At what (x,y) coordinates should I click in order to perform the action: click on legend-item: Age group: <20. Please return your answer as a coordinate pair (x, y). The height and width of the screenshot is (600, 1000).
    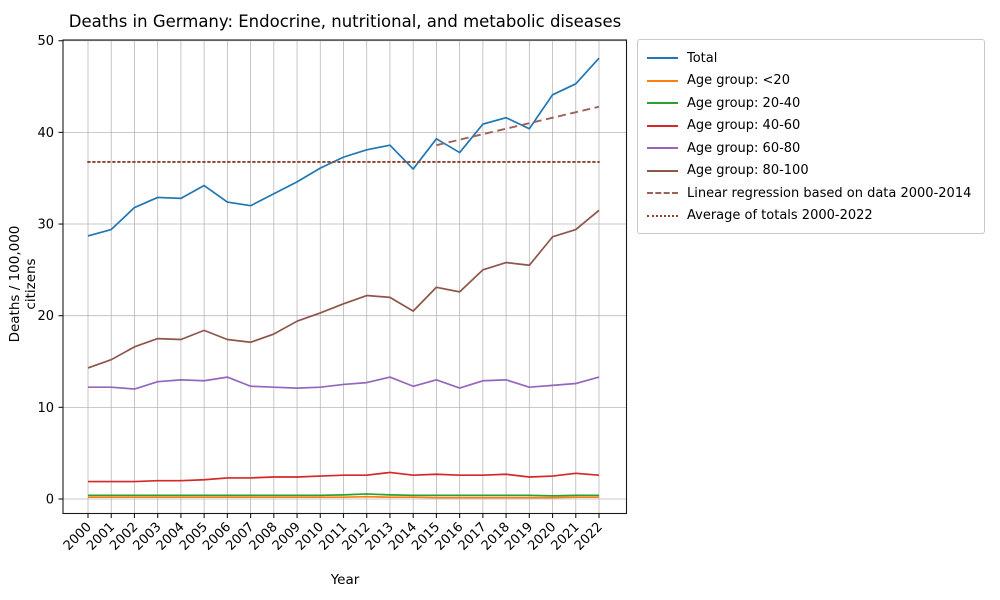
    Looking at the image, I should click on (811, 81).